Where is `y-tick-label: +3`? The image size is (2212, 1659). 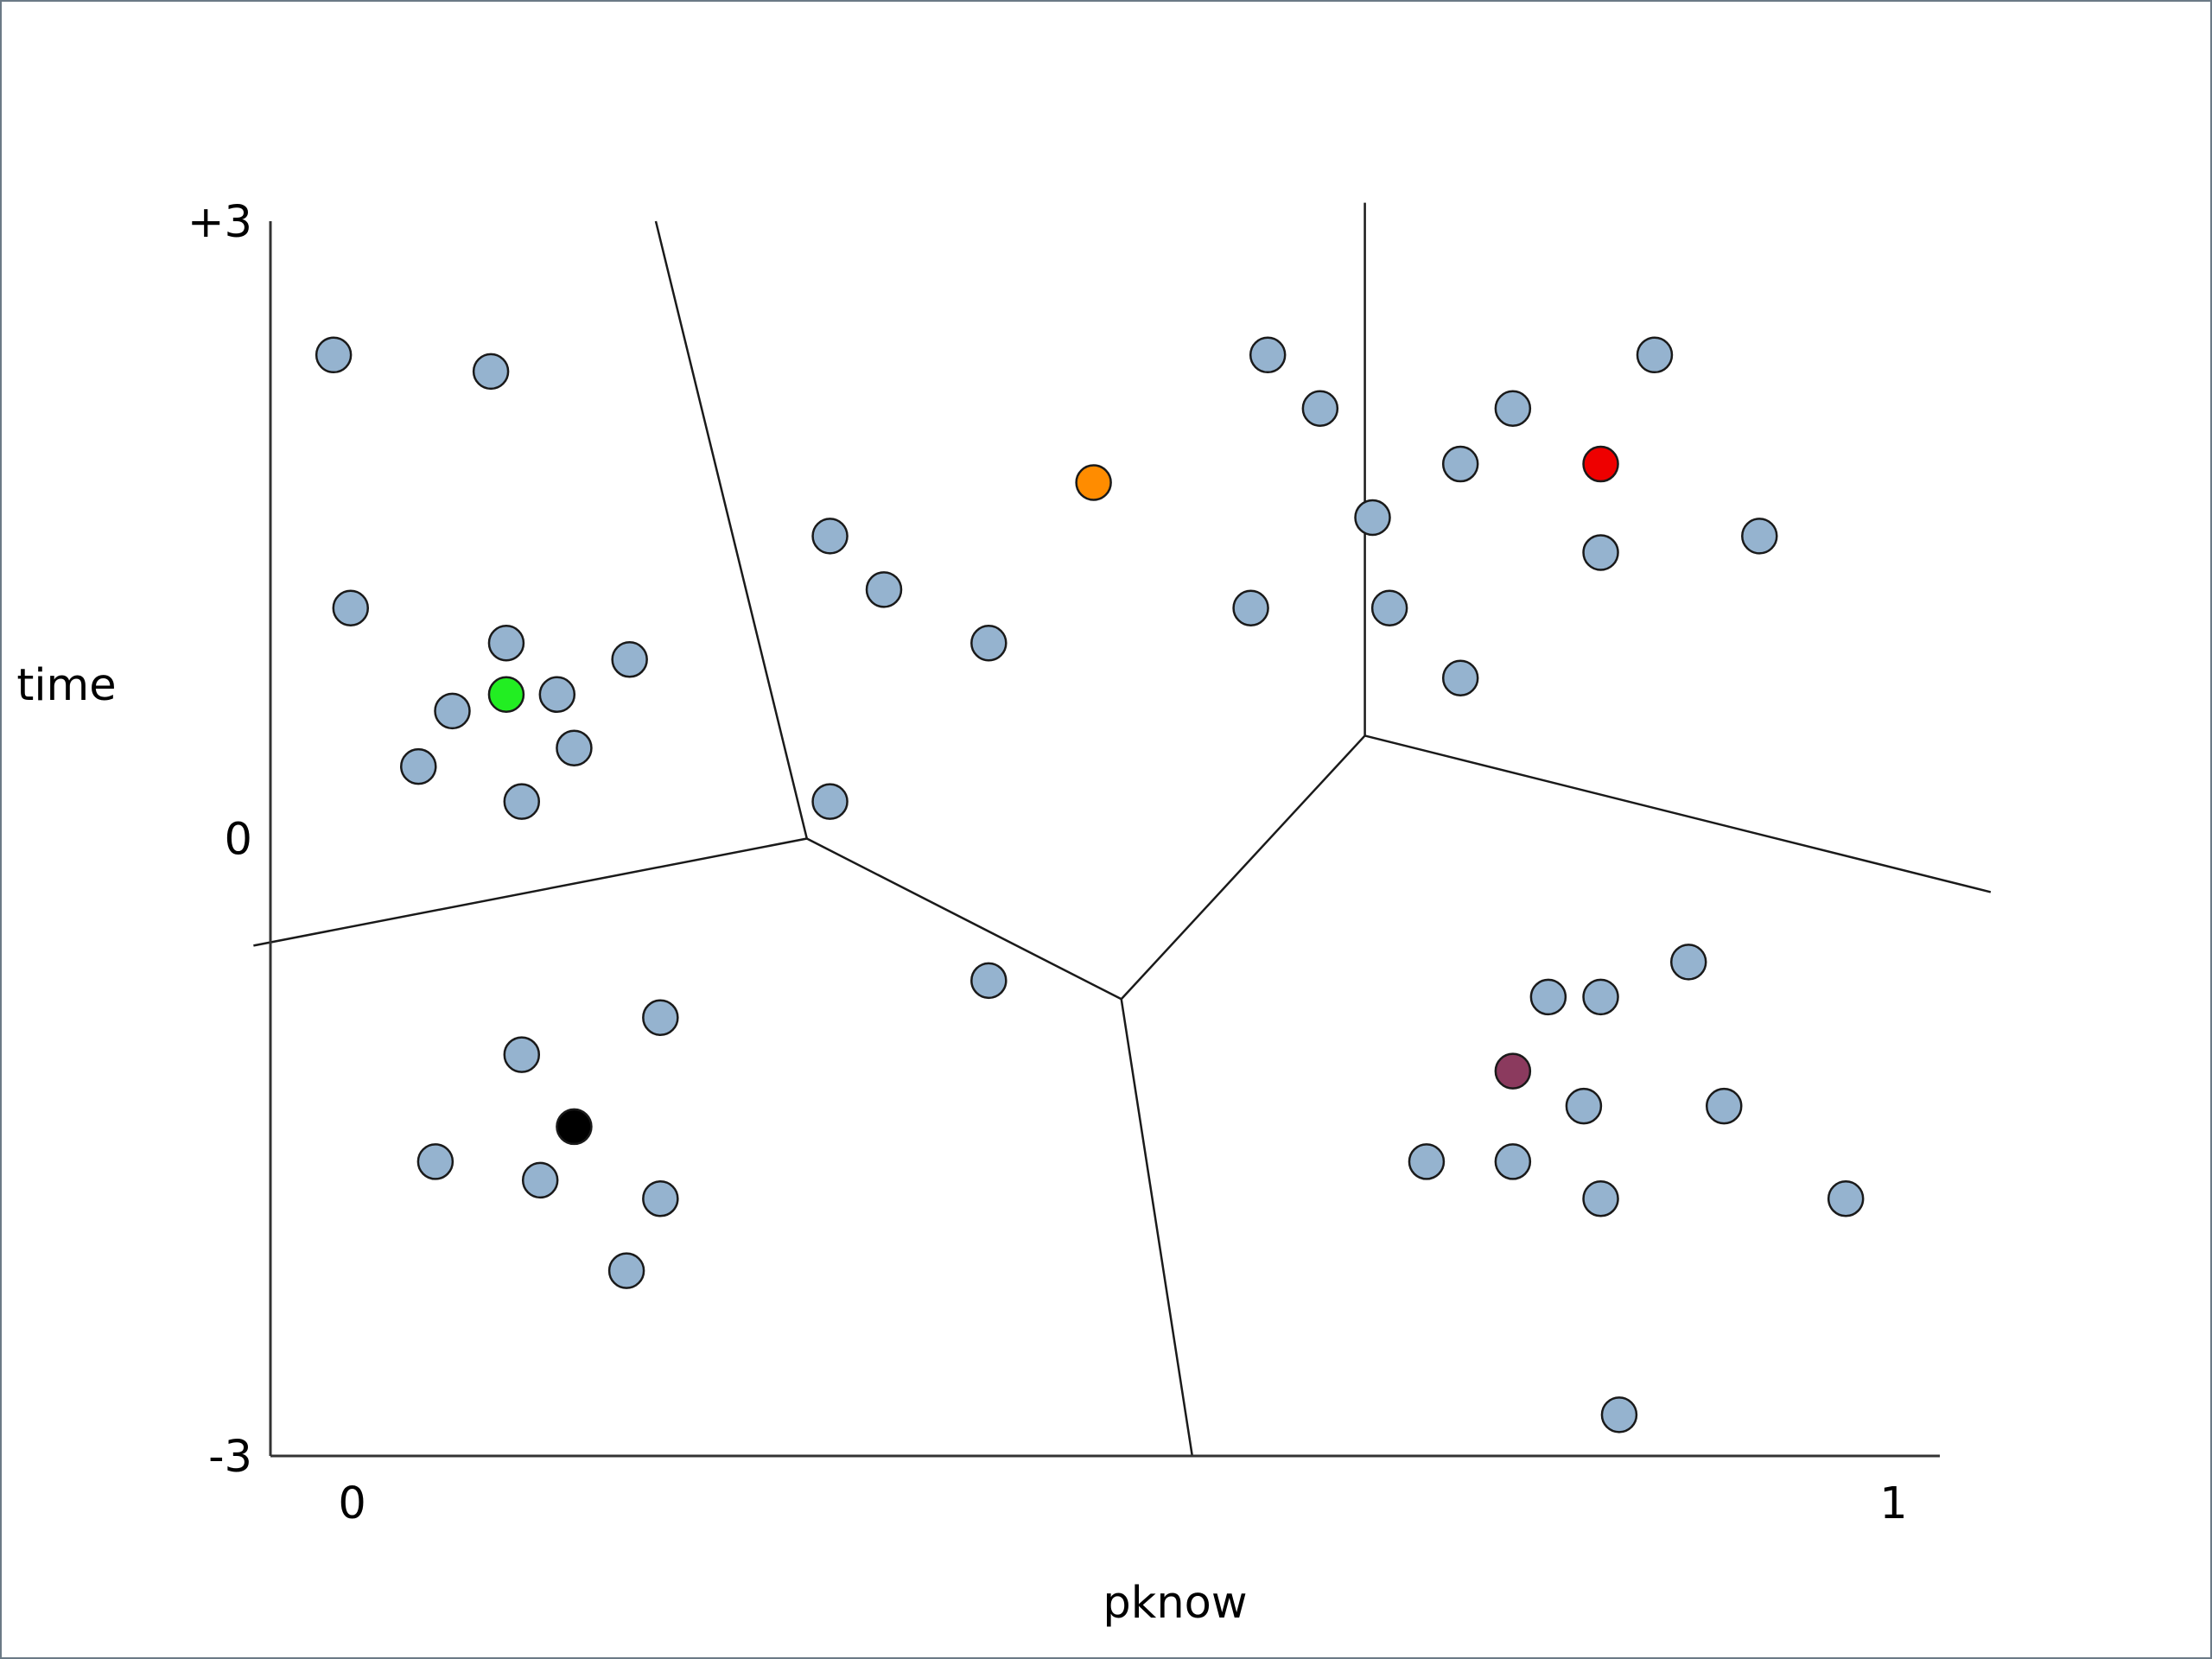
y-tick-label: +3 is located at coordinates (220, 222).